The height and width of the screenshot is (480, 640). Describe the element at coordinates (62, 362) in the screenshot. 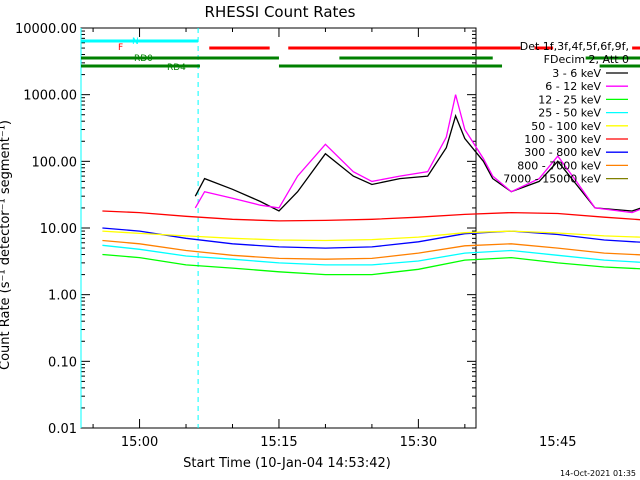

I see `y-tick-label-0-10: 0.10` at that location.